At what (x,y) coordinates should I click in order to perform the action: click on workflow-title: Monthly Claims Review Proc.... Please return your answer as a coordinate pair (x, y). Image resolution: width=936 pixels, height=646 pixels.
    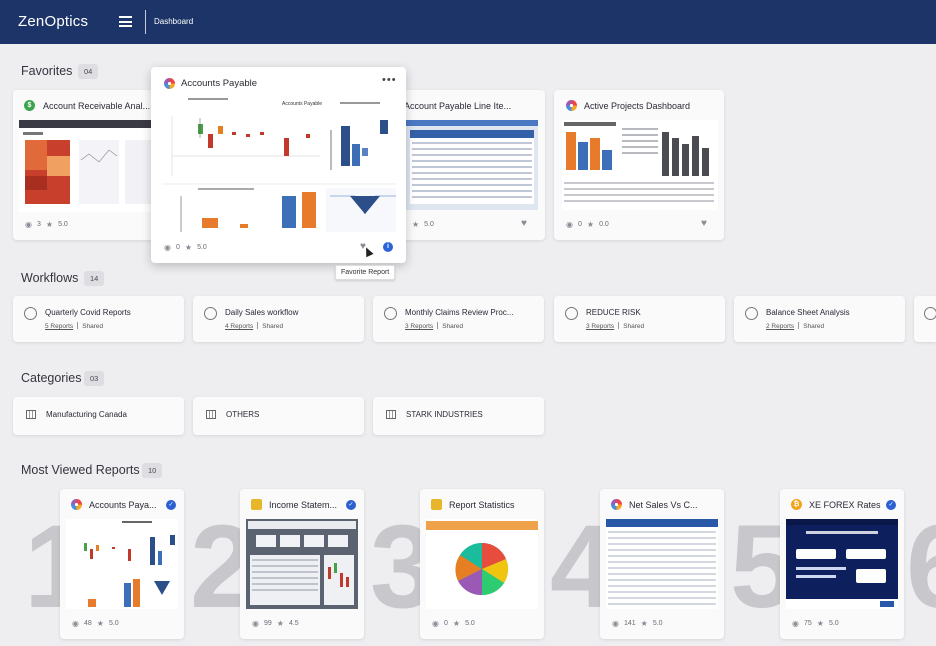
    Looking at the image, I should click on (459, 312).